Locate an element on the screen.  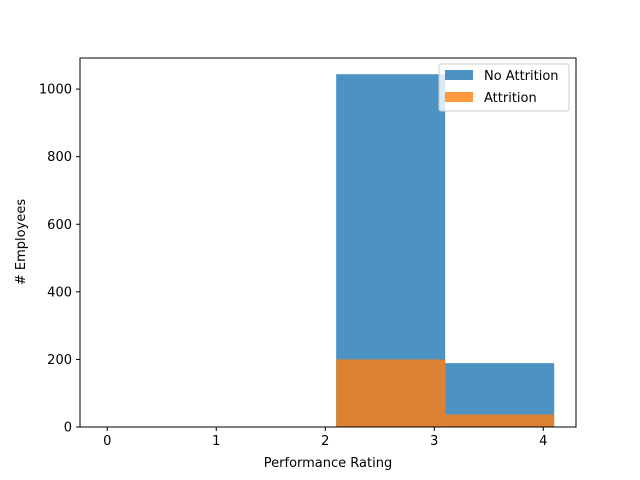
x-tick-label: 1 is located at coordinates (216, 441).